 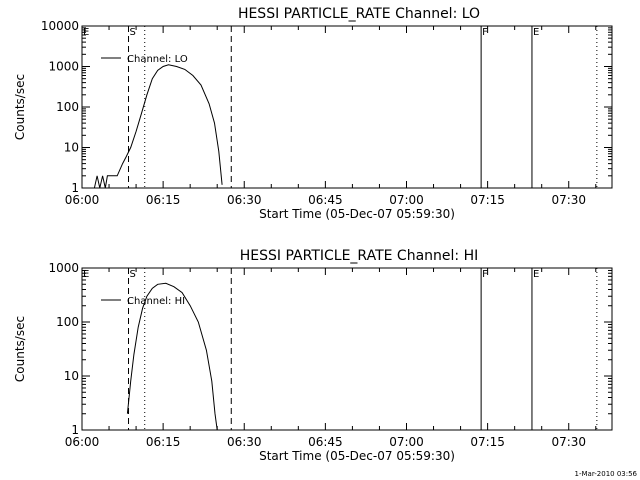 What do you see at coordinates (60, 26) in the screenshot?
I see `y-tick-label: 10000` at bounding box center [60, 26].